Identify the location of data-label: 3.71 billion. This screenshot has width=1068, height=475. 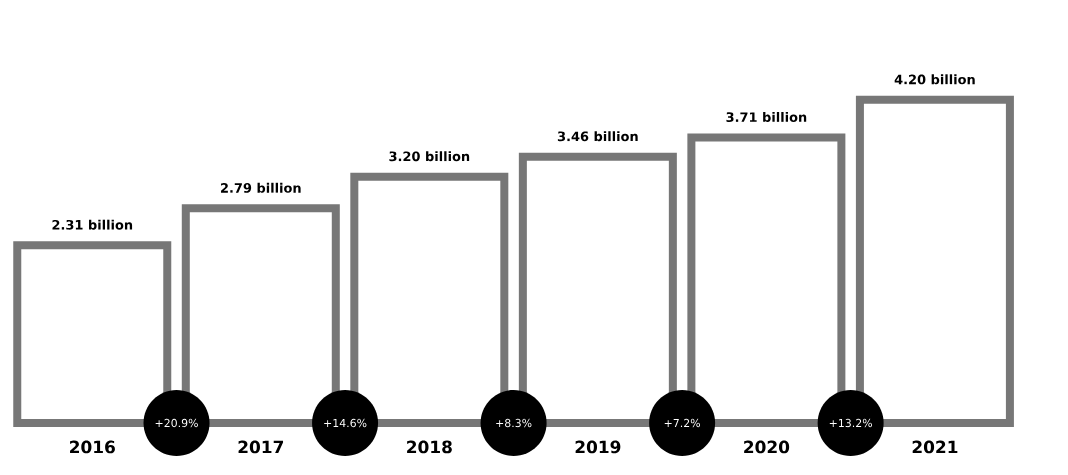
(766, 117).